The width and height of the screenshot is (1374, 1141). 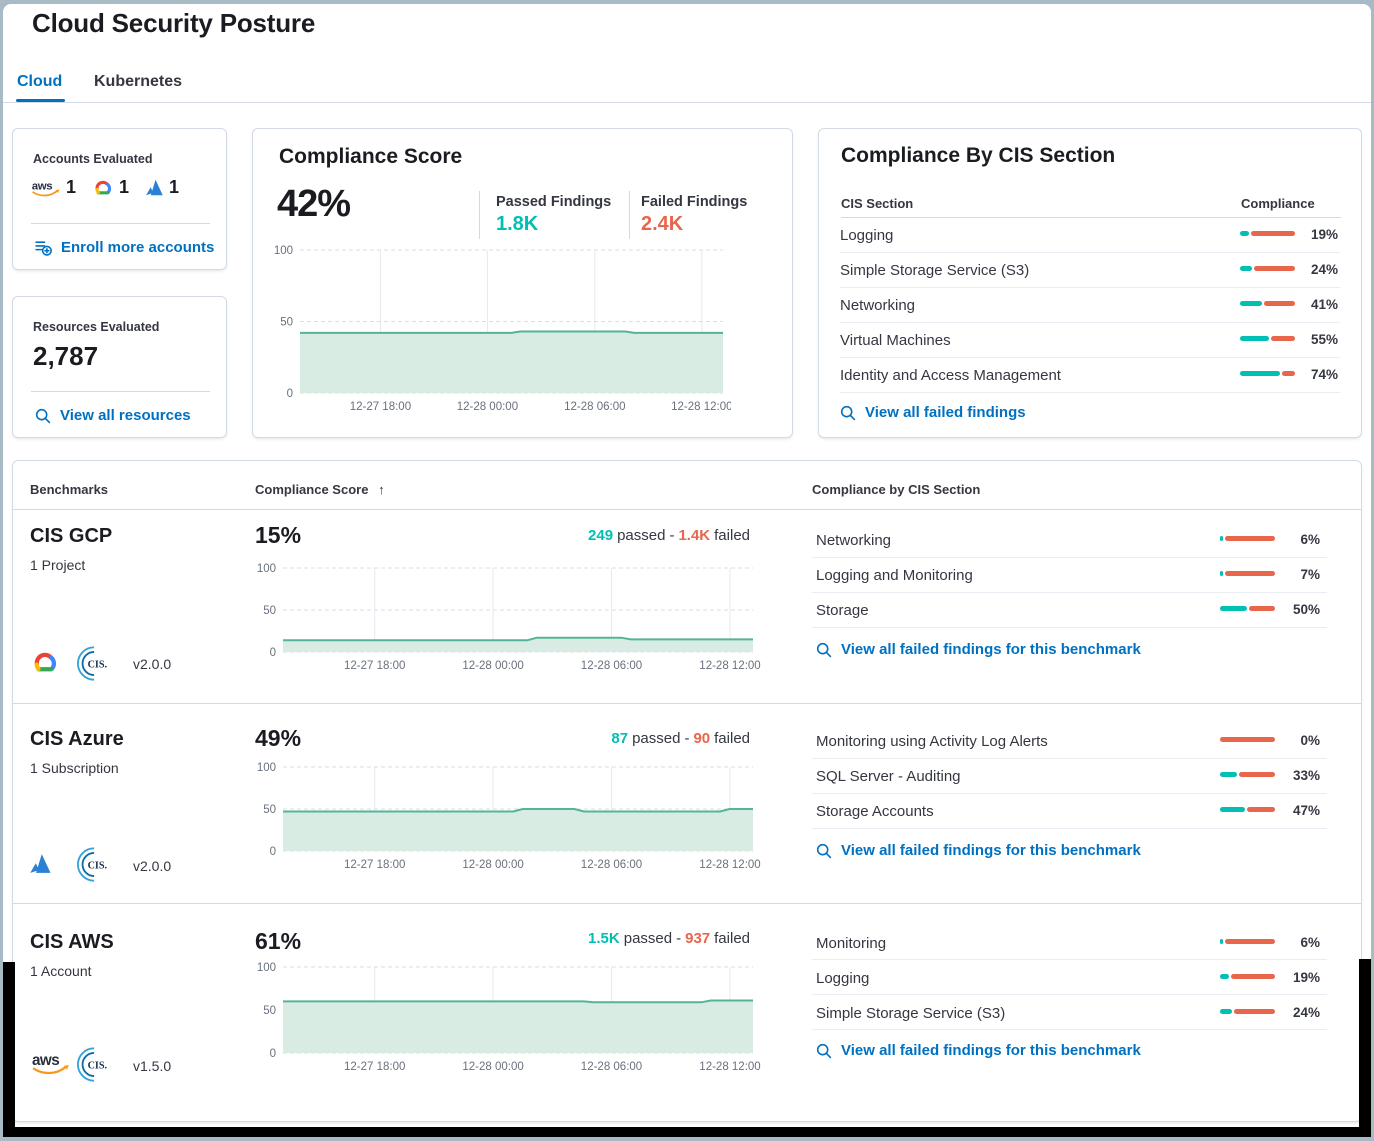 What do you see at coordinates (1310, 942) in the screenshot?
I see `compliance-pct: 6%` at bounding box center [1310, 942].